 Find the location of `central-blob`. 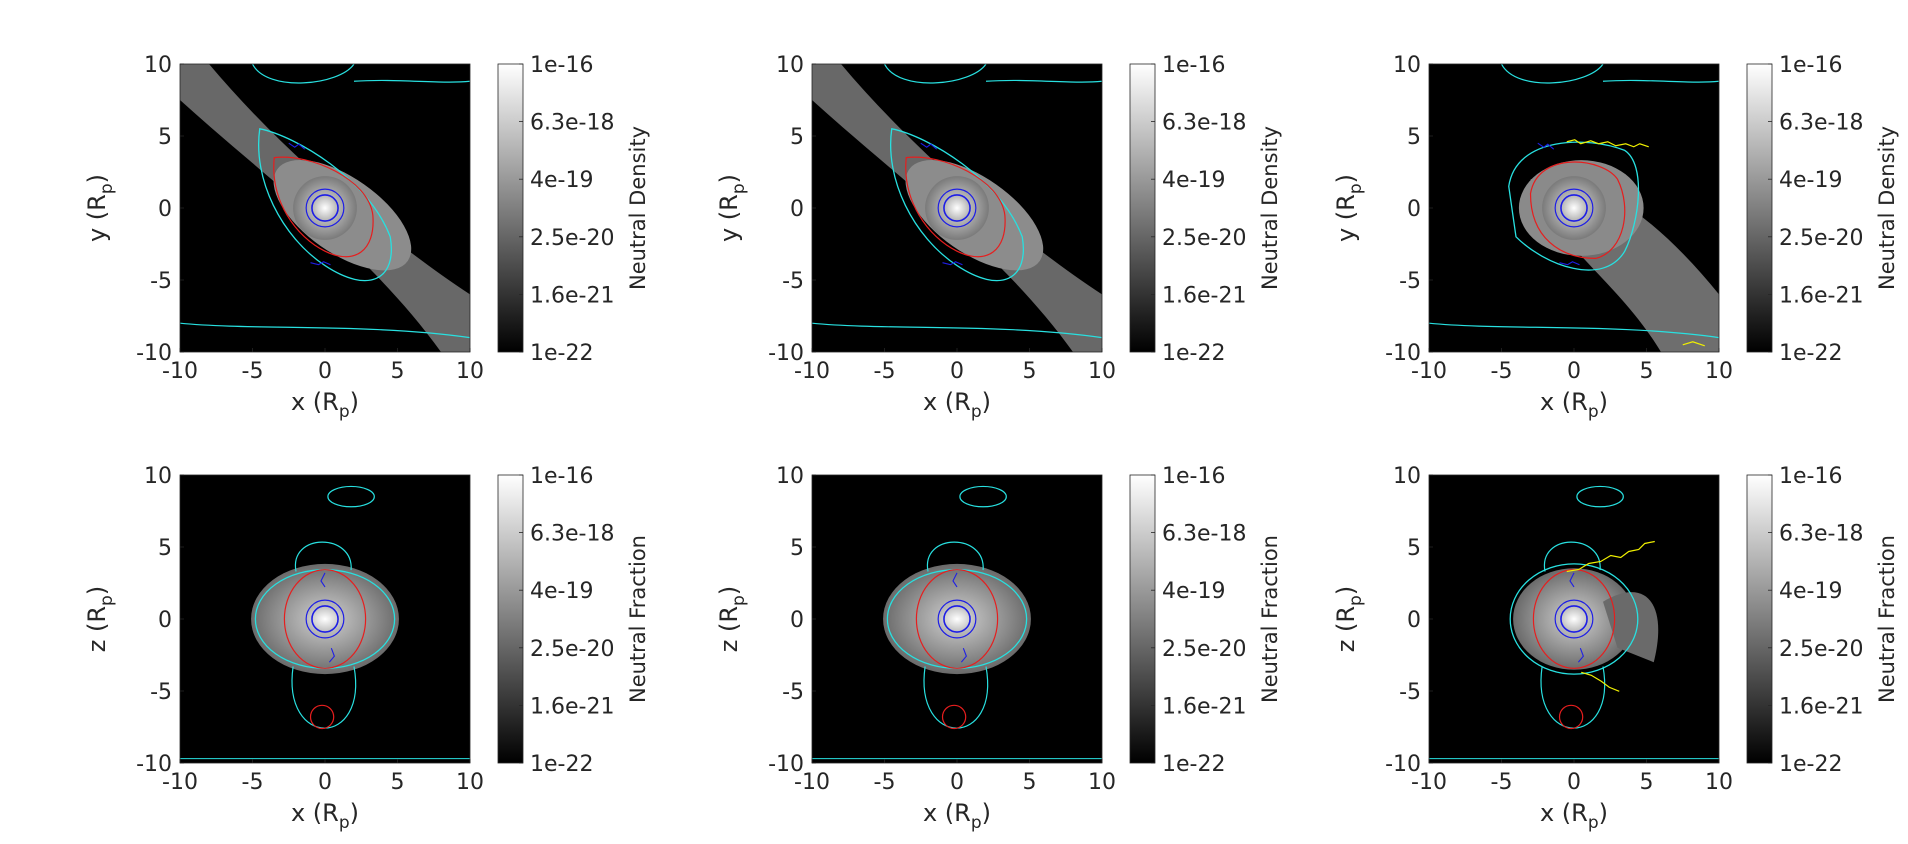

central-blob is located at coordinates (1574, 619).